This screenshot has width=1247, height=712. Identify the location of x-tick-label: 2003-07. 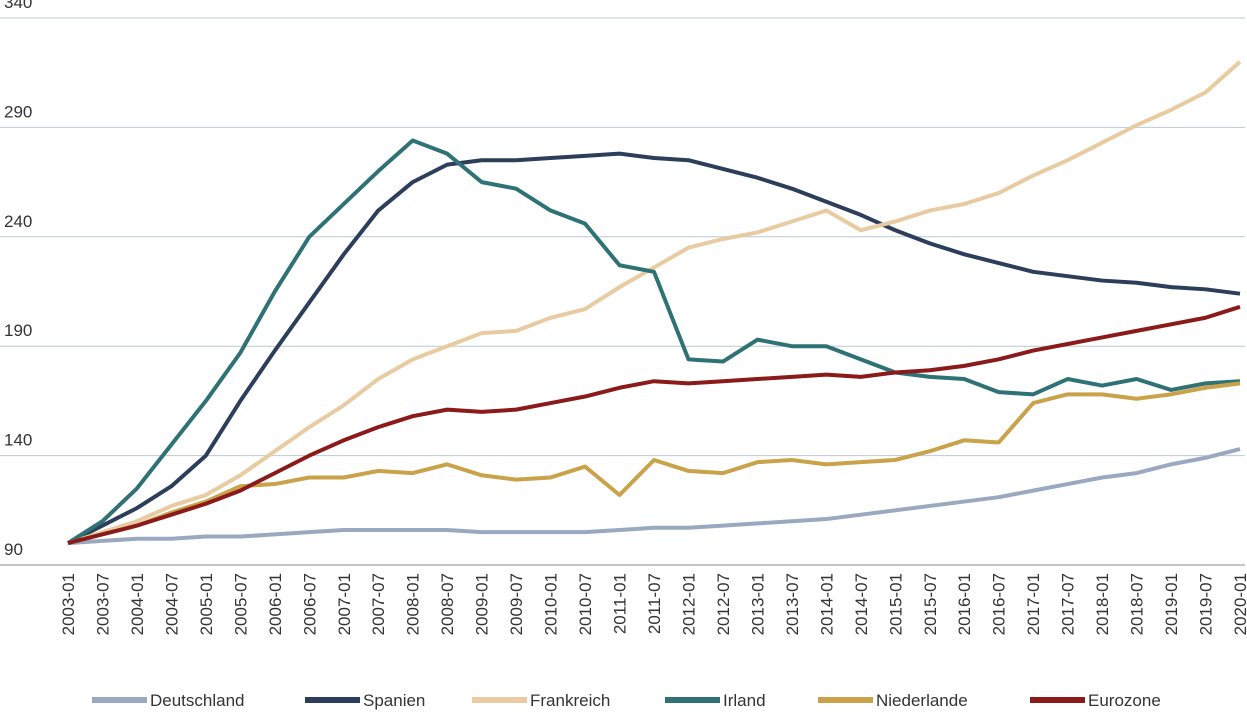
(102, 604).